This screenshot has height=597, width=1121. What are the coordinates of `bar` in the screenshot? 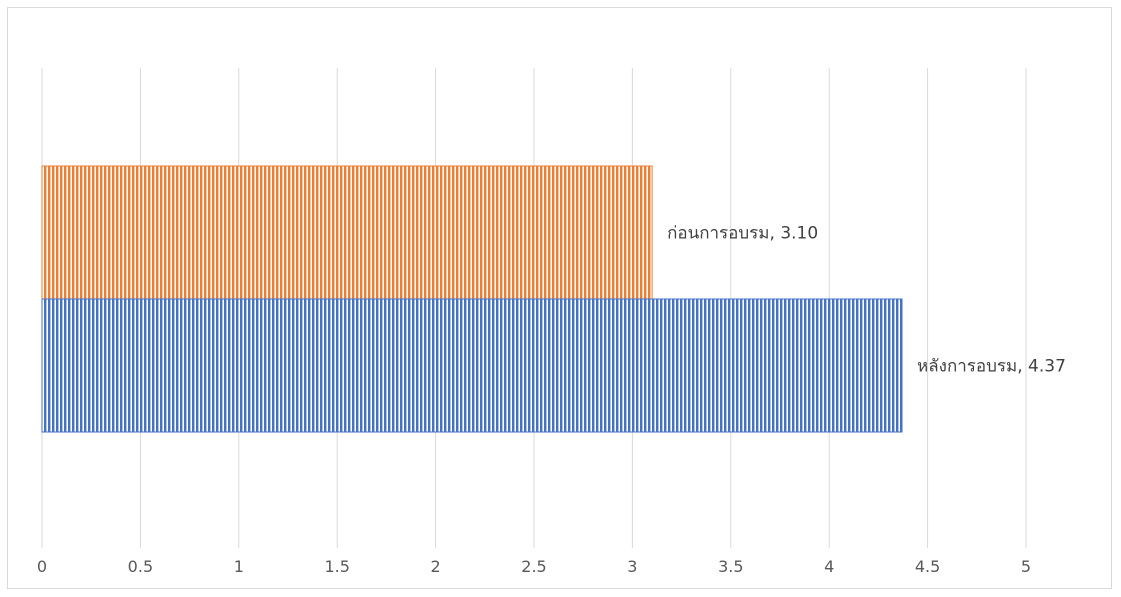 It's located at (347, 232).